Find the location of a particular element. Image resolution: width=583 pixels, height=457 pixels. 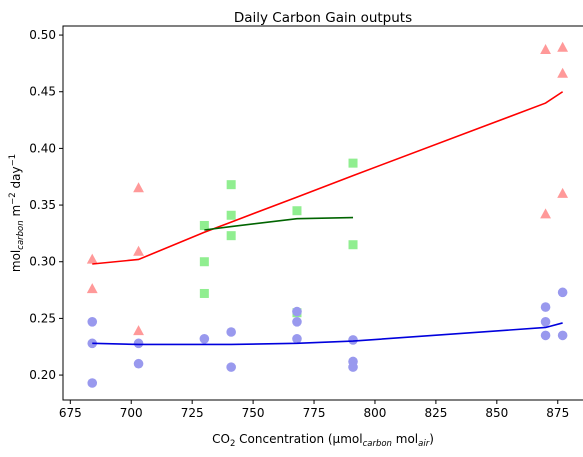

y-axis-label-sup1: −2 is located at coordinates (13, 198).